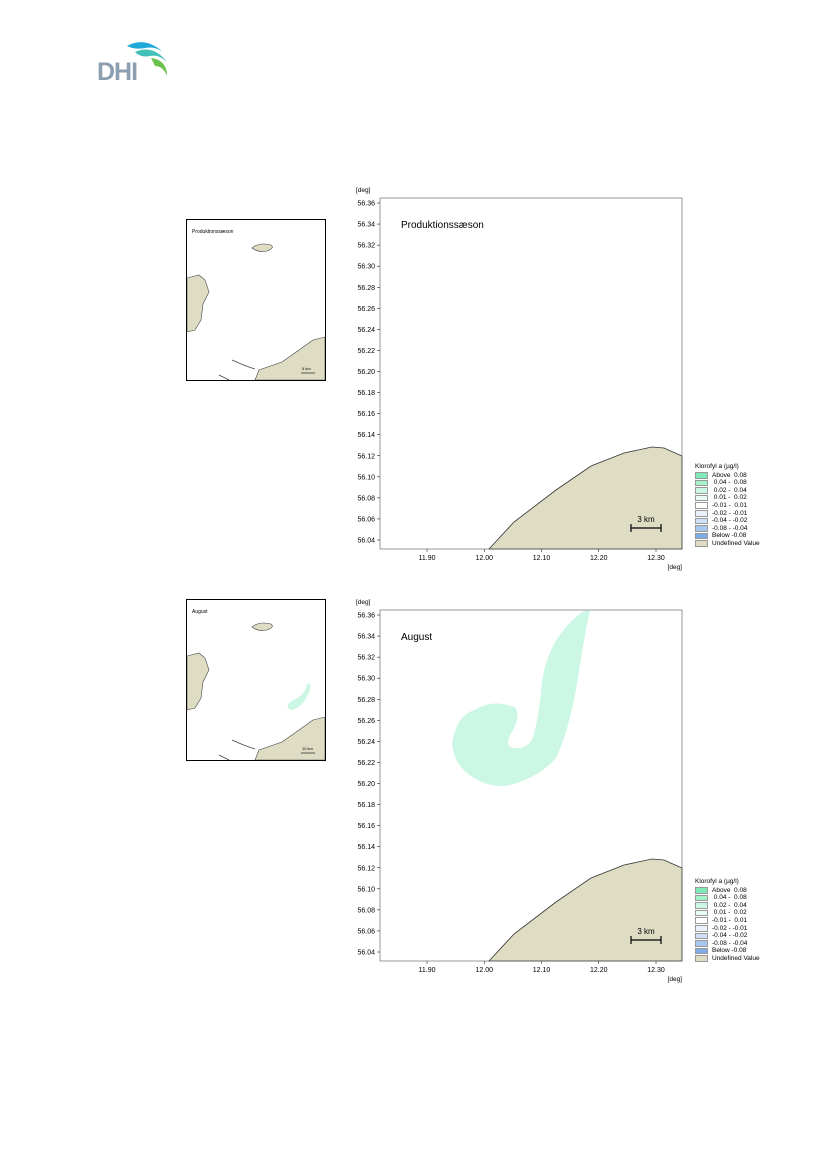  What do you see at coordinates (727, 906) in the screenshot?
I see `legend-item: 0.02 - 0.04` at bounding box center [727, 906].